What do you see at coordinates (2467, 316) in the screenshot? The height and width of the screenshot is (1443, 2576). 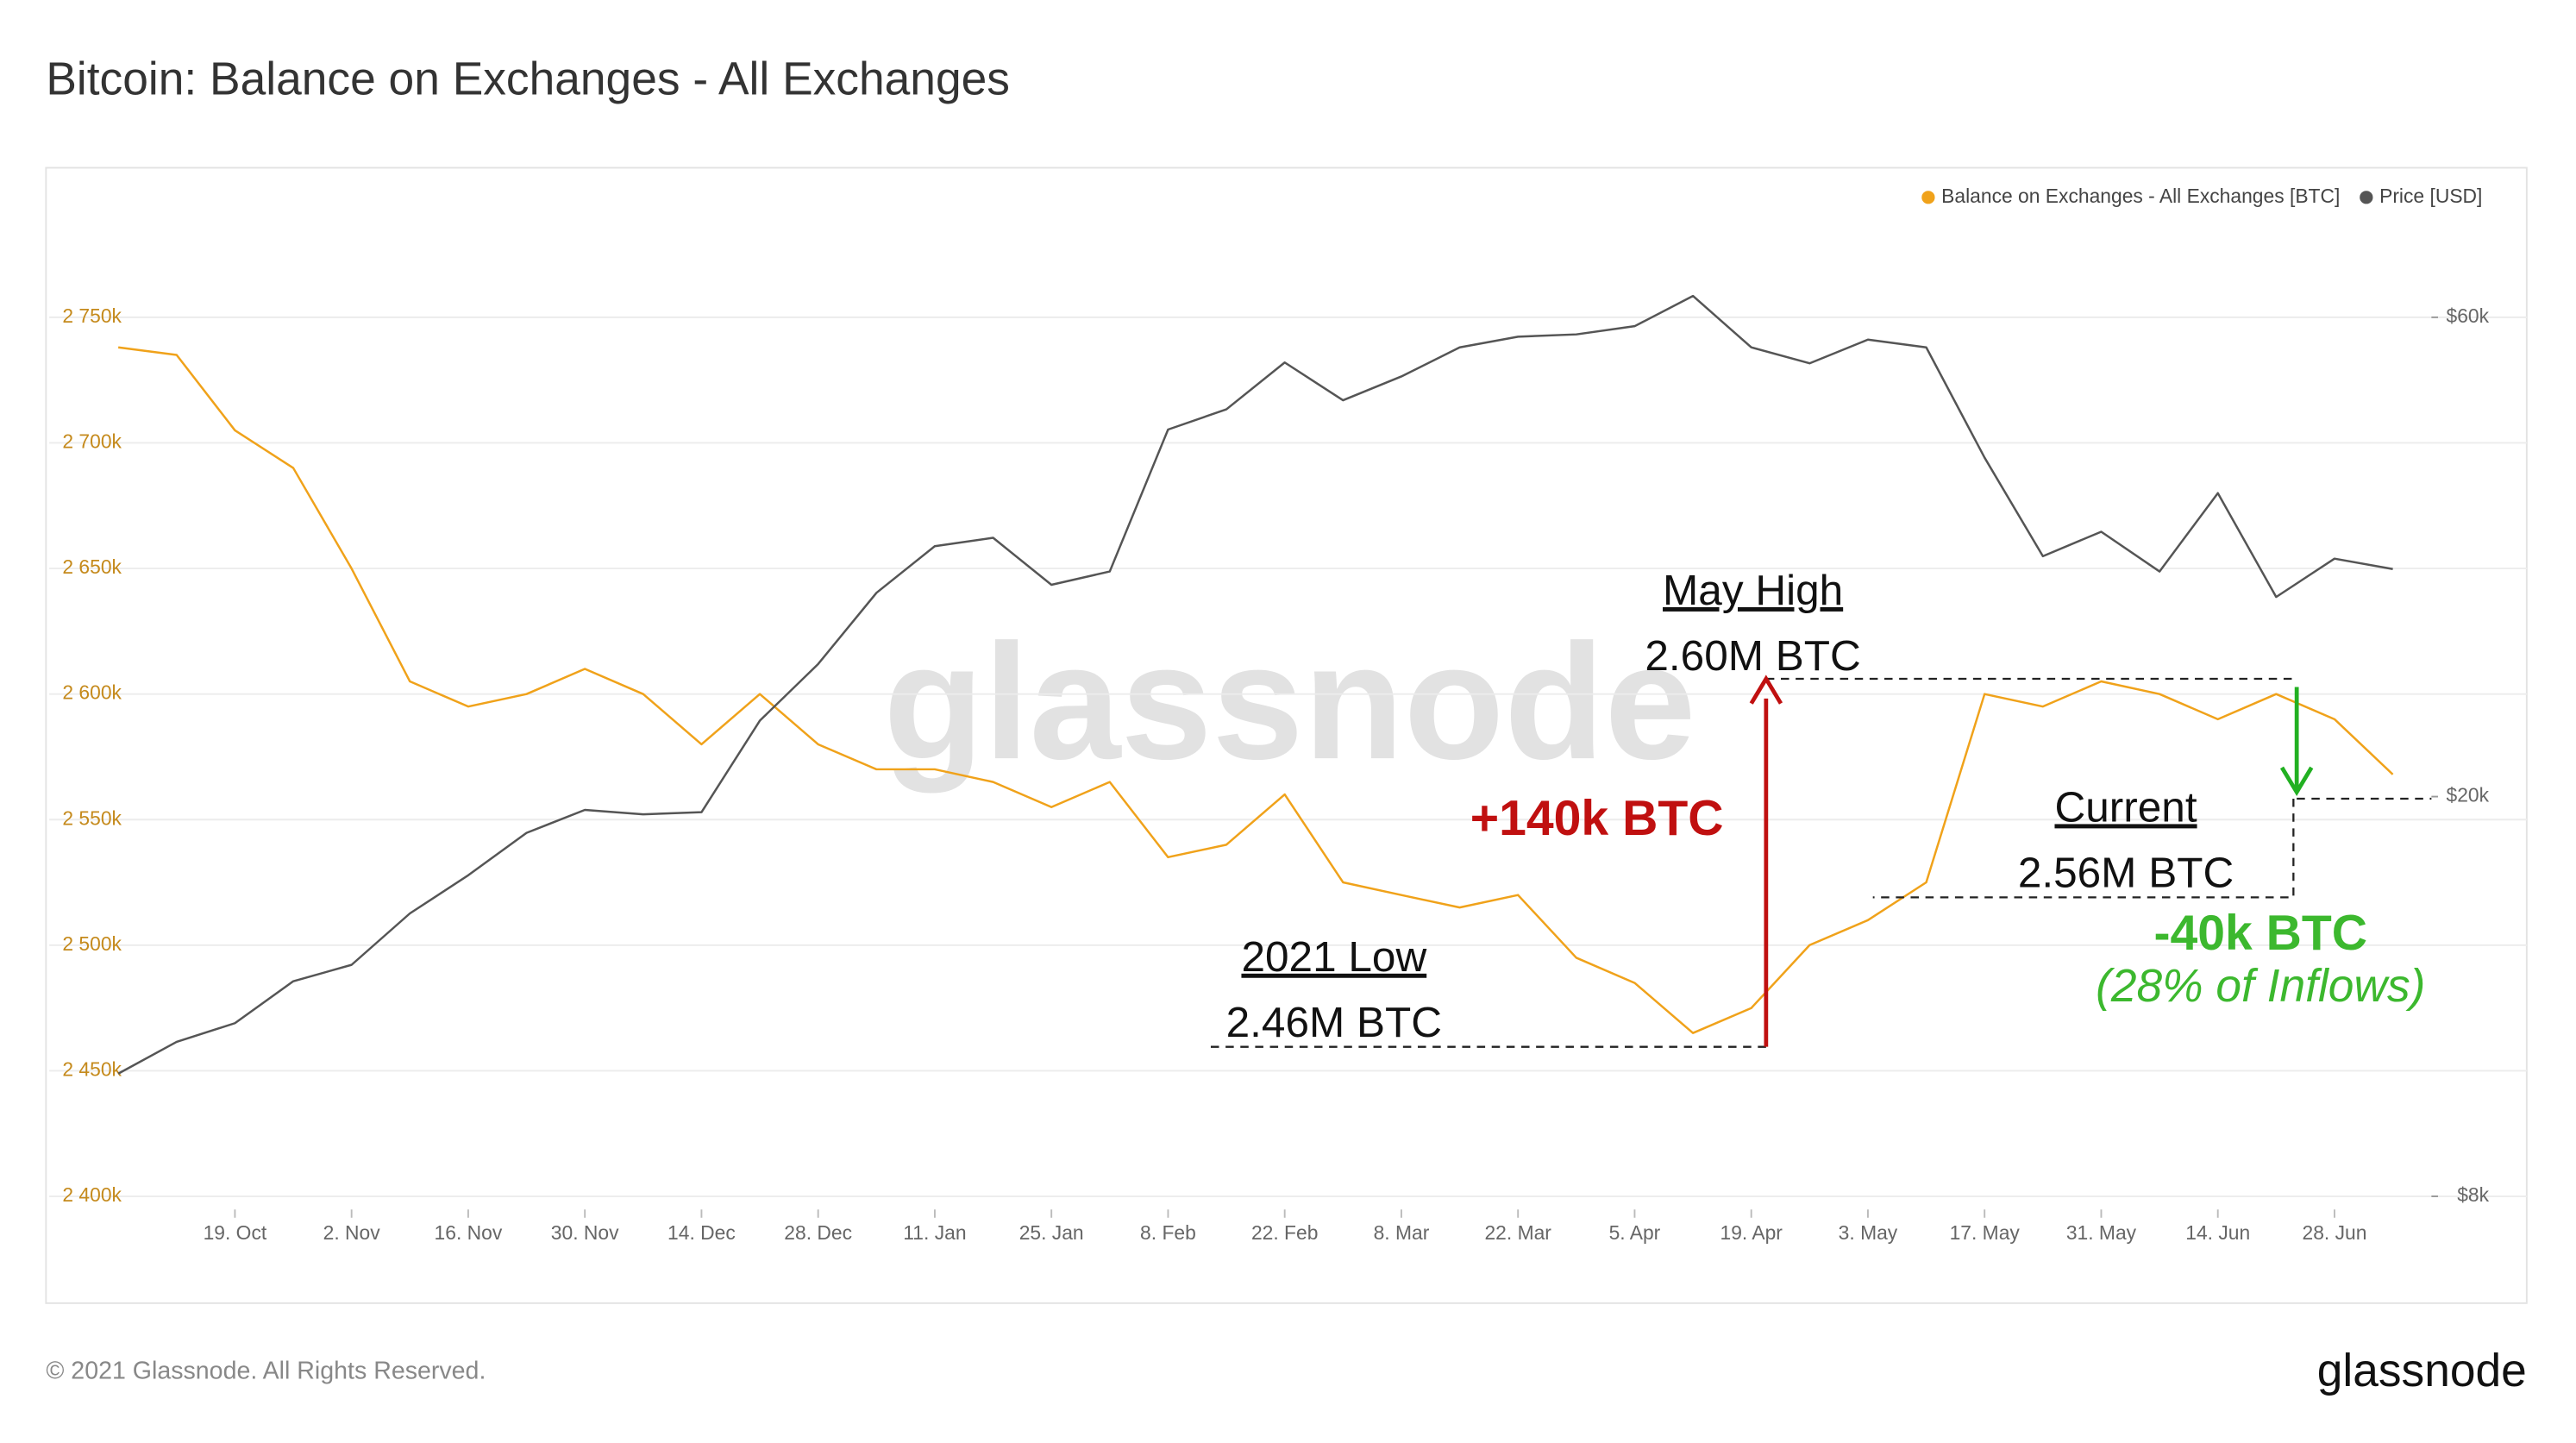 I see `y2-tick-label: $60k` at bounding box center [2467, 316].